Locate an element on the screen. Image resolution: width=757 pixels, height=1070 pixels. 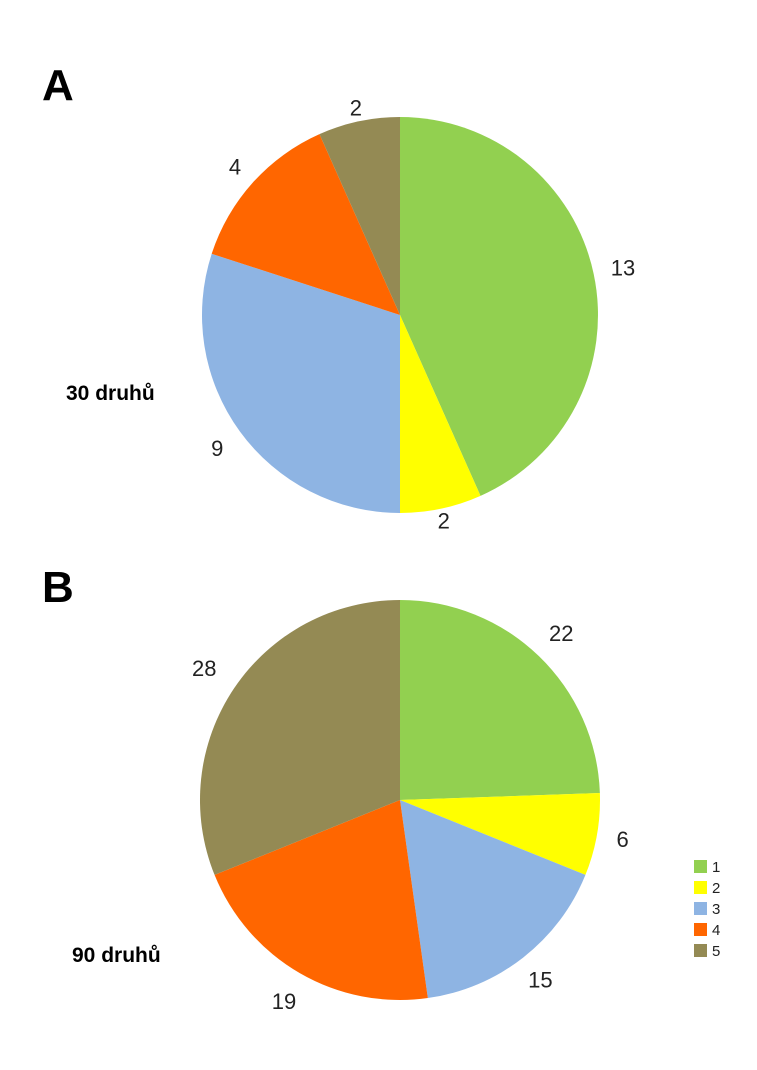
legend-label-3: 3 is located at coordinates (716, 909).